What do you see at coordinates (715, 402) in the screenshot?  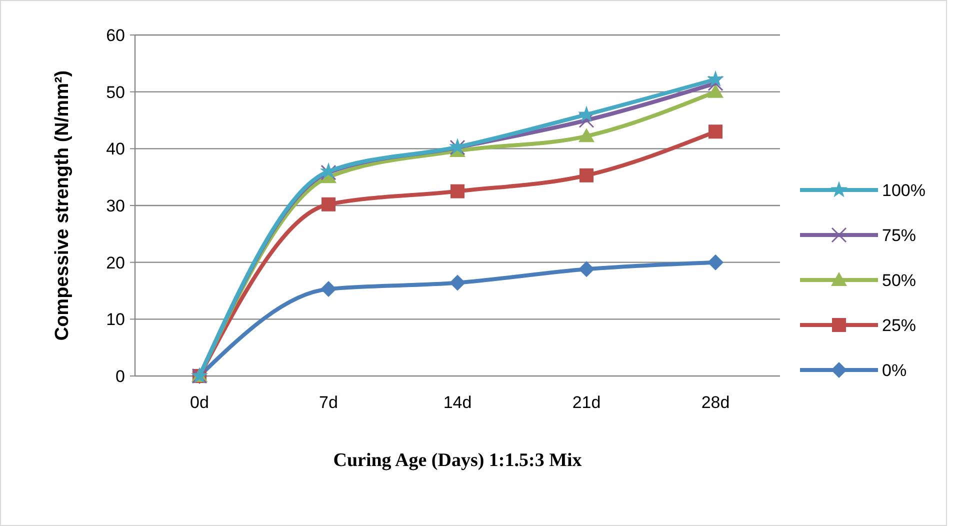 I see `x-tick-label: 28d` at bounding box center [715, 402].